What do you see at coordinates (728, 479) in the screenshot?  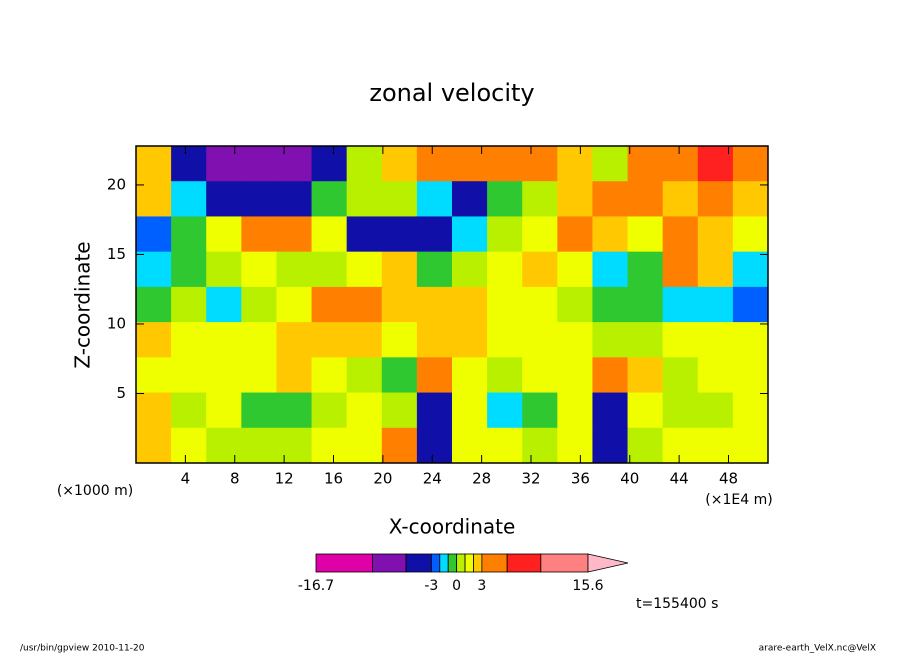 I see `x-tick-label: 48` at bounding box center [728, 479].